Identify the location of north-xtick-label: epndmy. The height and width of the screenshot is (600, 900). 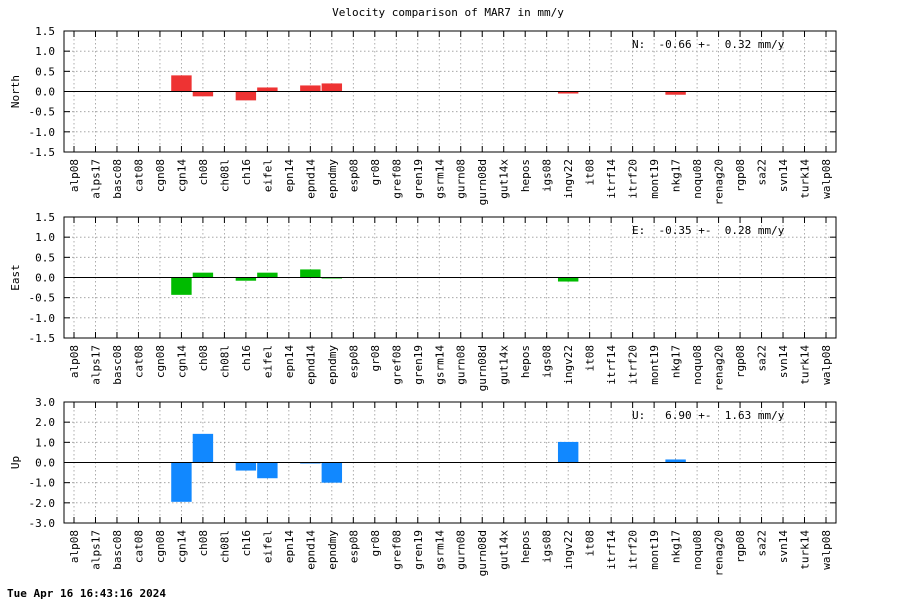
(332, 179).